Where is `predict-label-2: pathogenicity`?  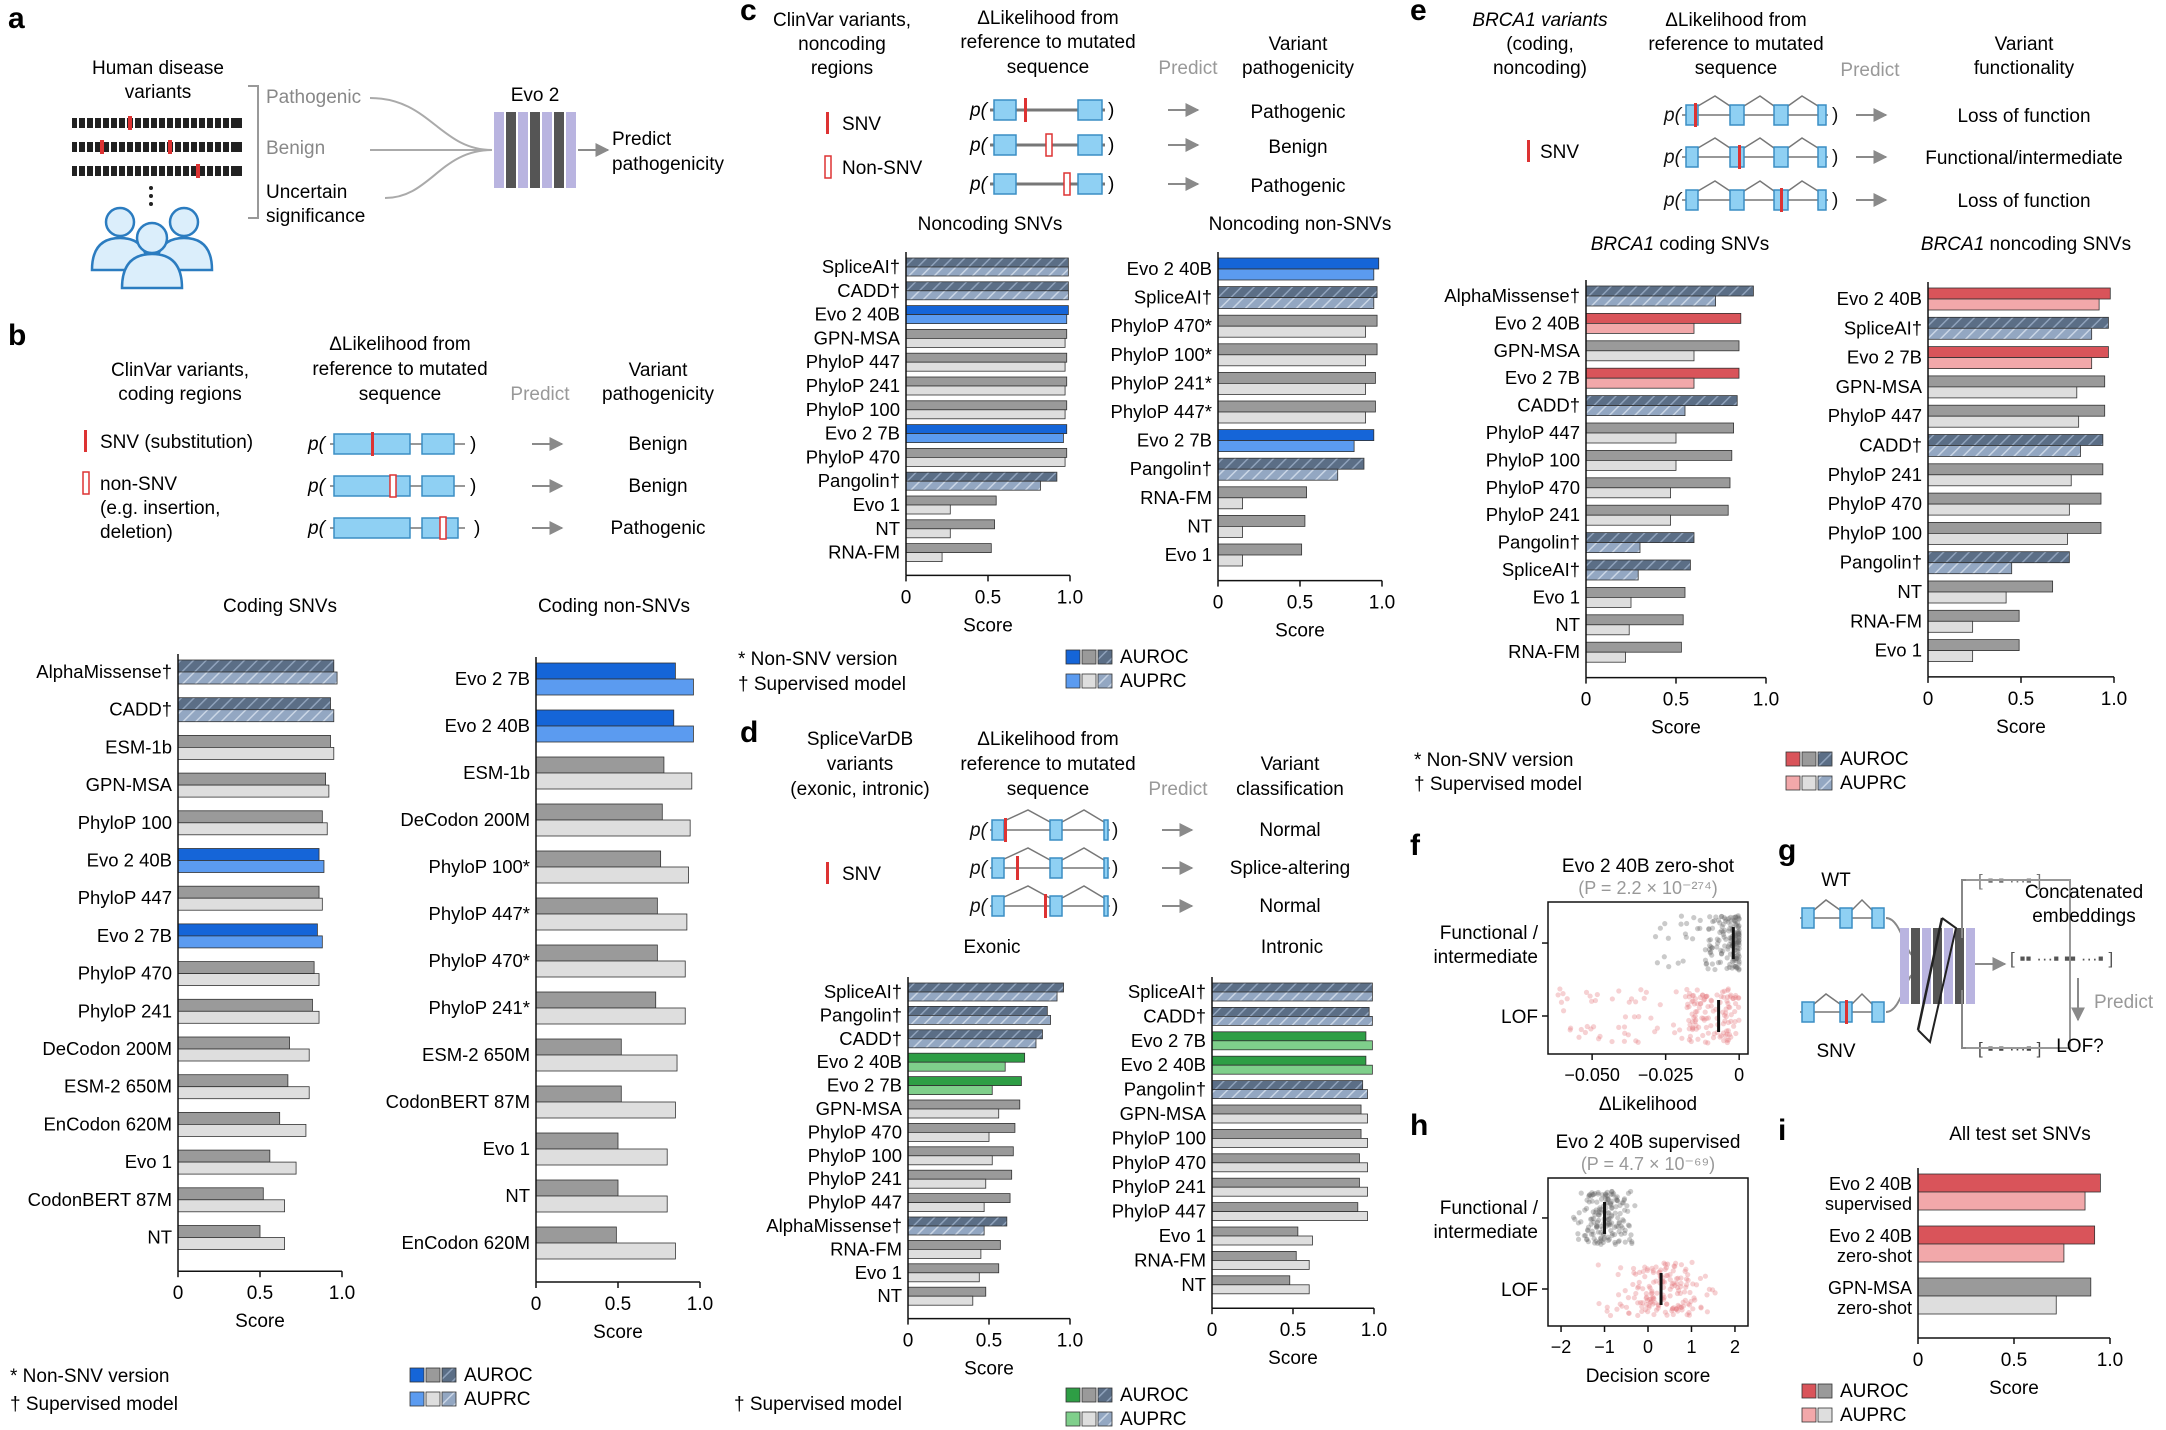
predict-label-2: pathogenicity is located at coordinates (668, 164).